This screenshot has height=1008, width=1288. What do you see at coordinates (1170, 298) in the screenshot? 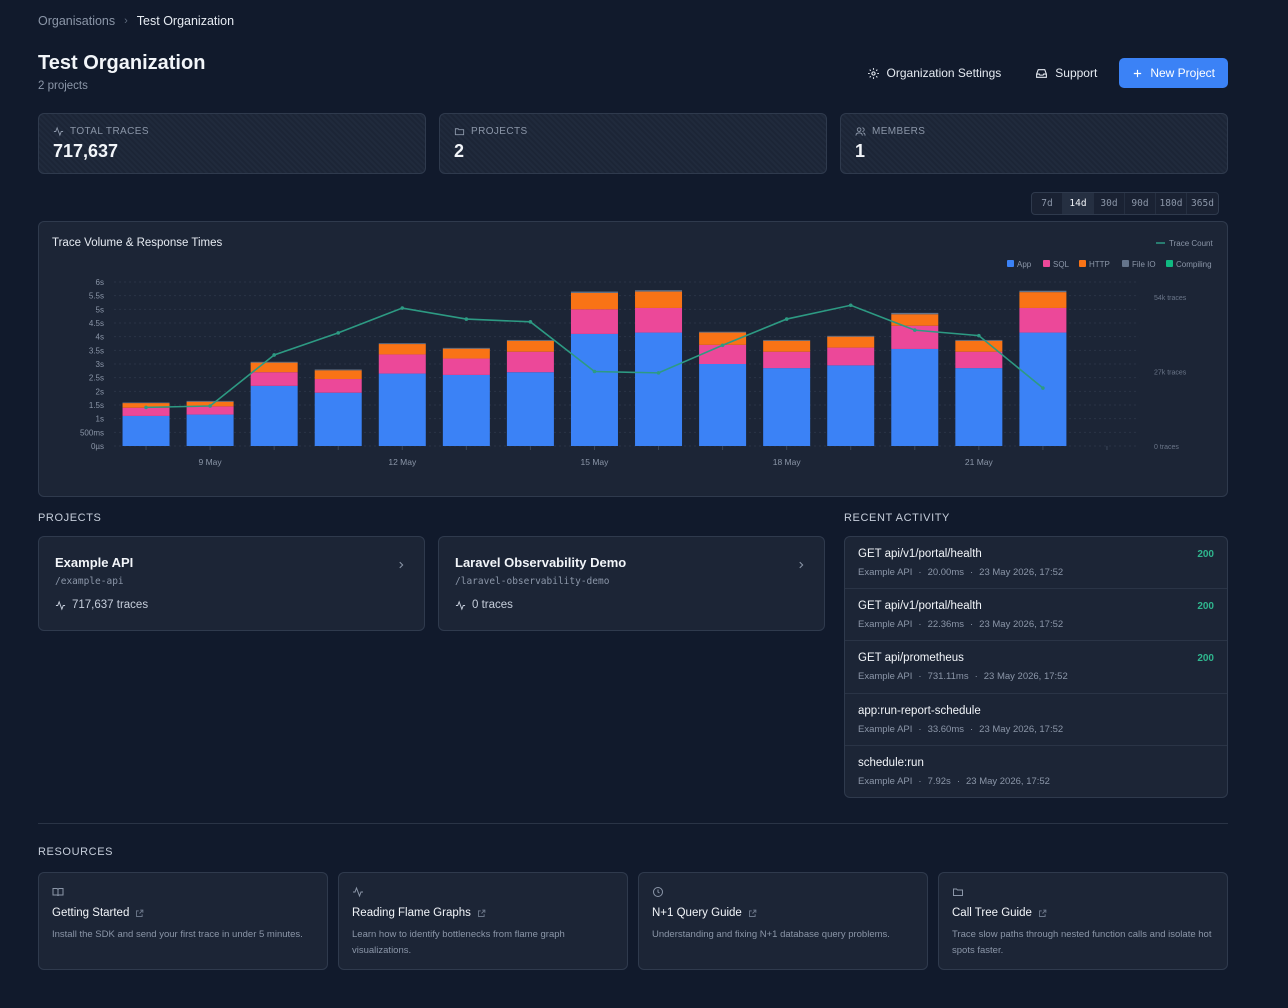
I see `y2-tick-label: 54k traces` at bounding box center [1170, 298].